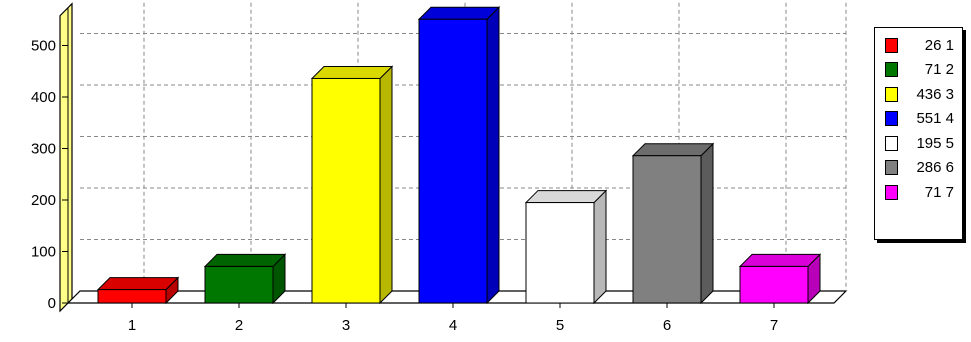 The image size is (971, 342). I want to click on y-tick-label: 500, so click(43, 46).